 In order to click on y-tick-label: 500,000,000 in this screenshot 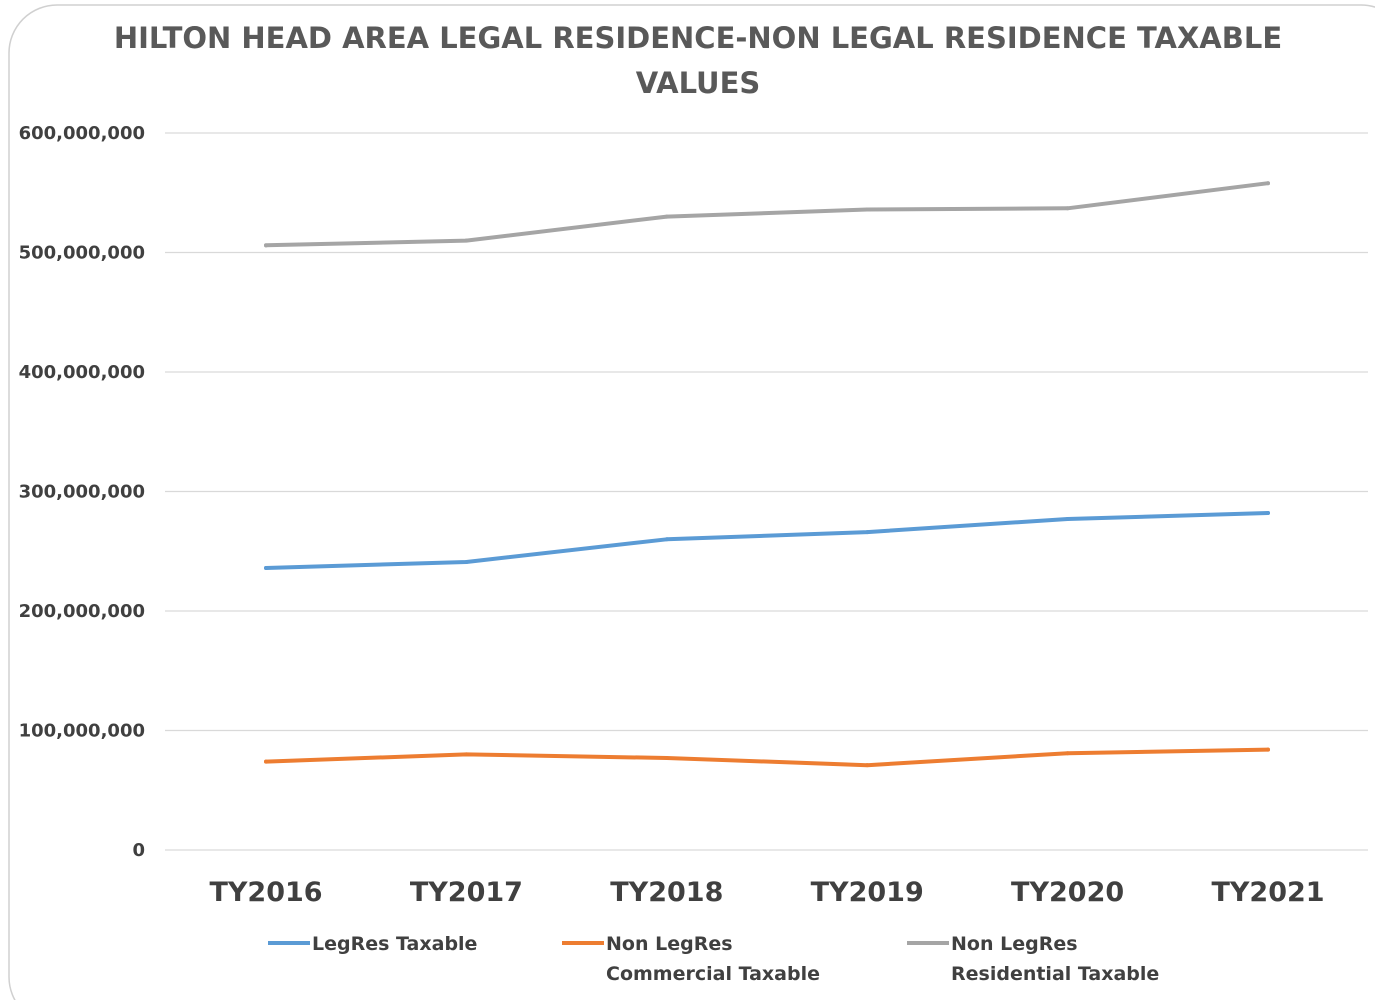, I will do `click(82, 253)`.